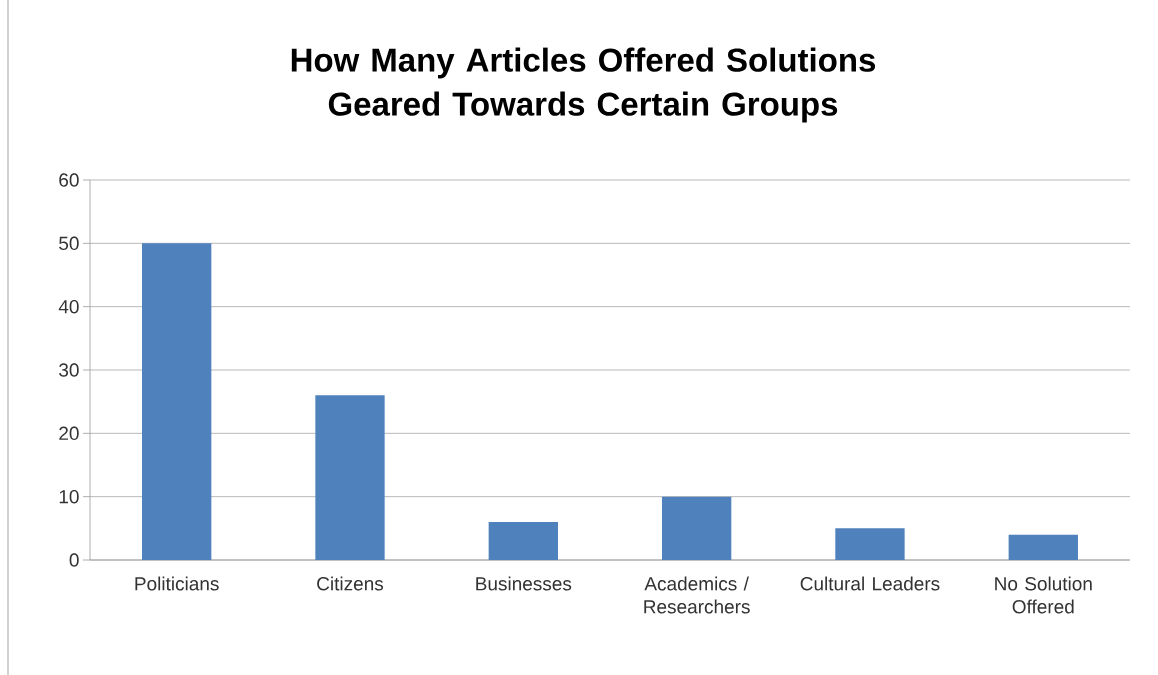  Describe the element at coordinates (583, 85) in the screenshot. I see `chart-title: How Many Articles Offered Solutions Geared Towards Certain Groups` at that location.